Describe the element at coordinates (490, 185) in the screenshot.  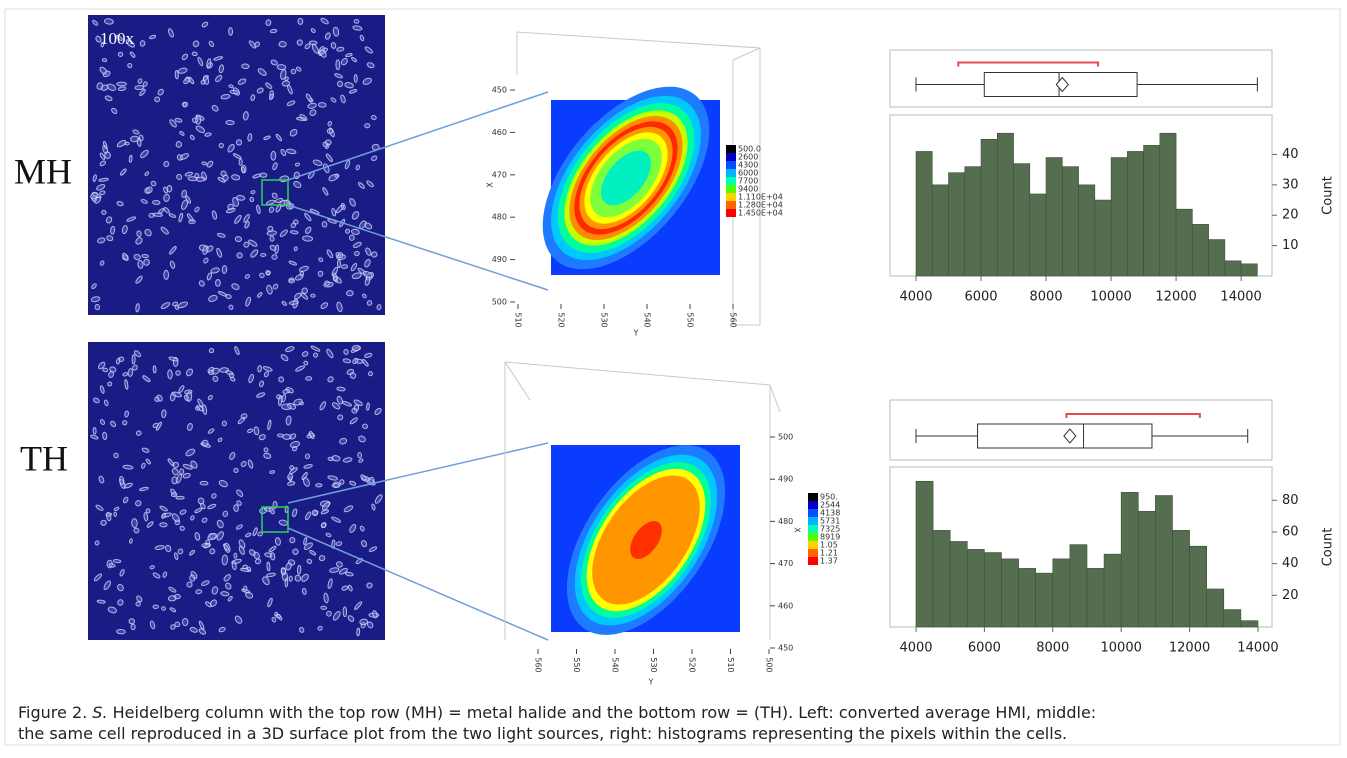
I see `axis-title: X` at that location.